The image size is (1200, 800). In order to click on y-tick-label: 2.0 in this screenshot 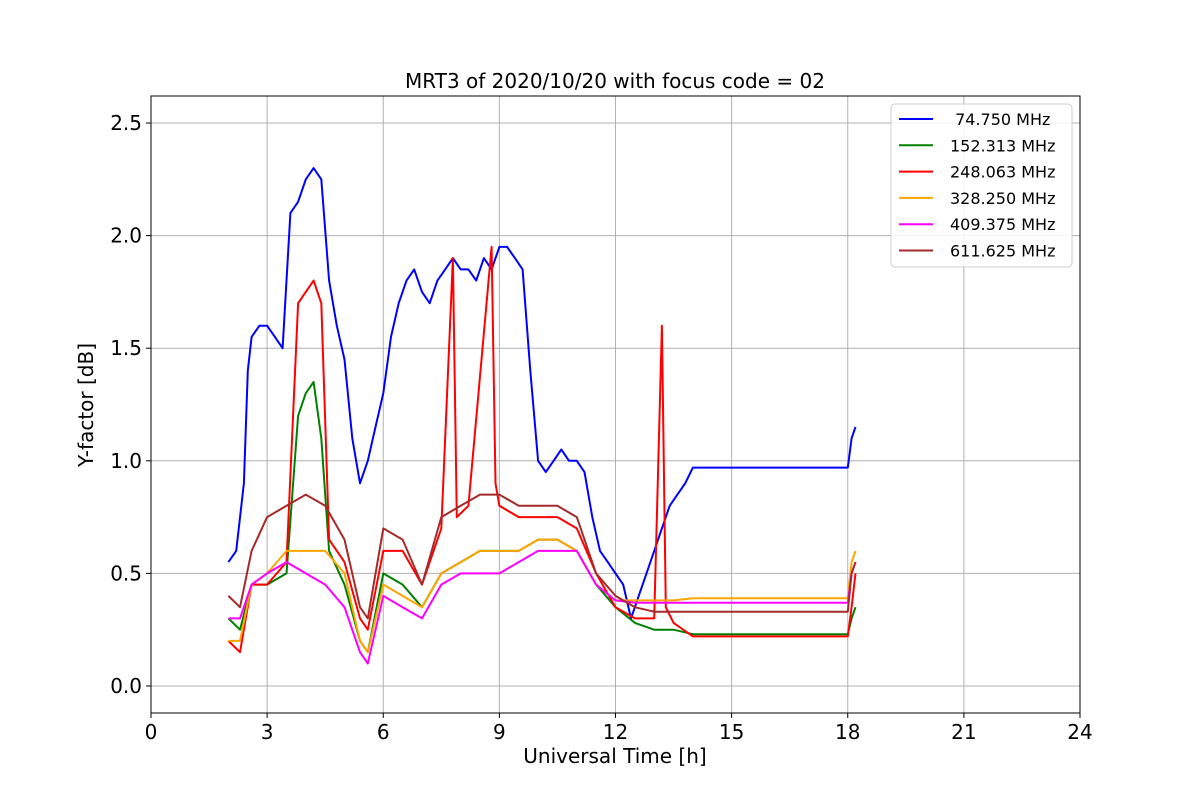, I will do `click(126, 236)`.